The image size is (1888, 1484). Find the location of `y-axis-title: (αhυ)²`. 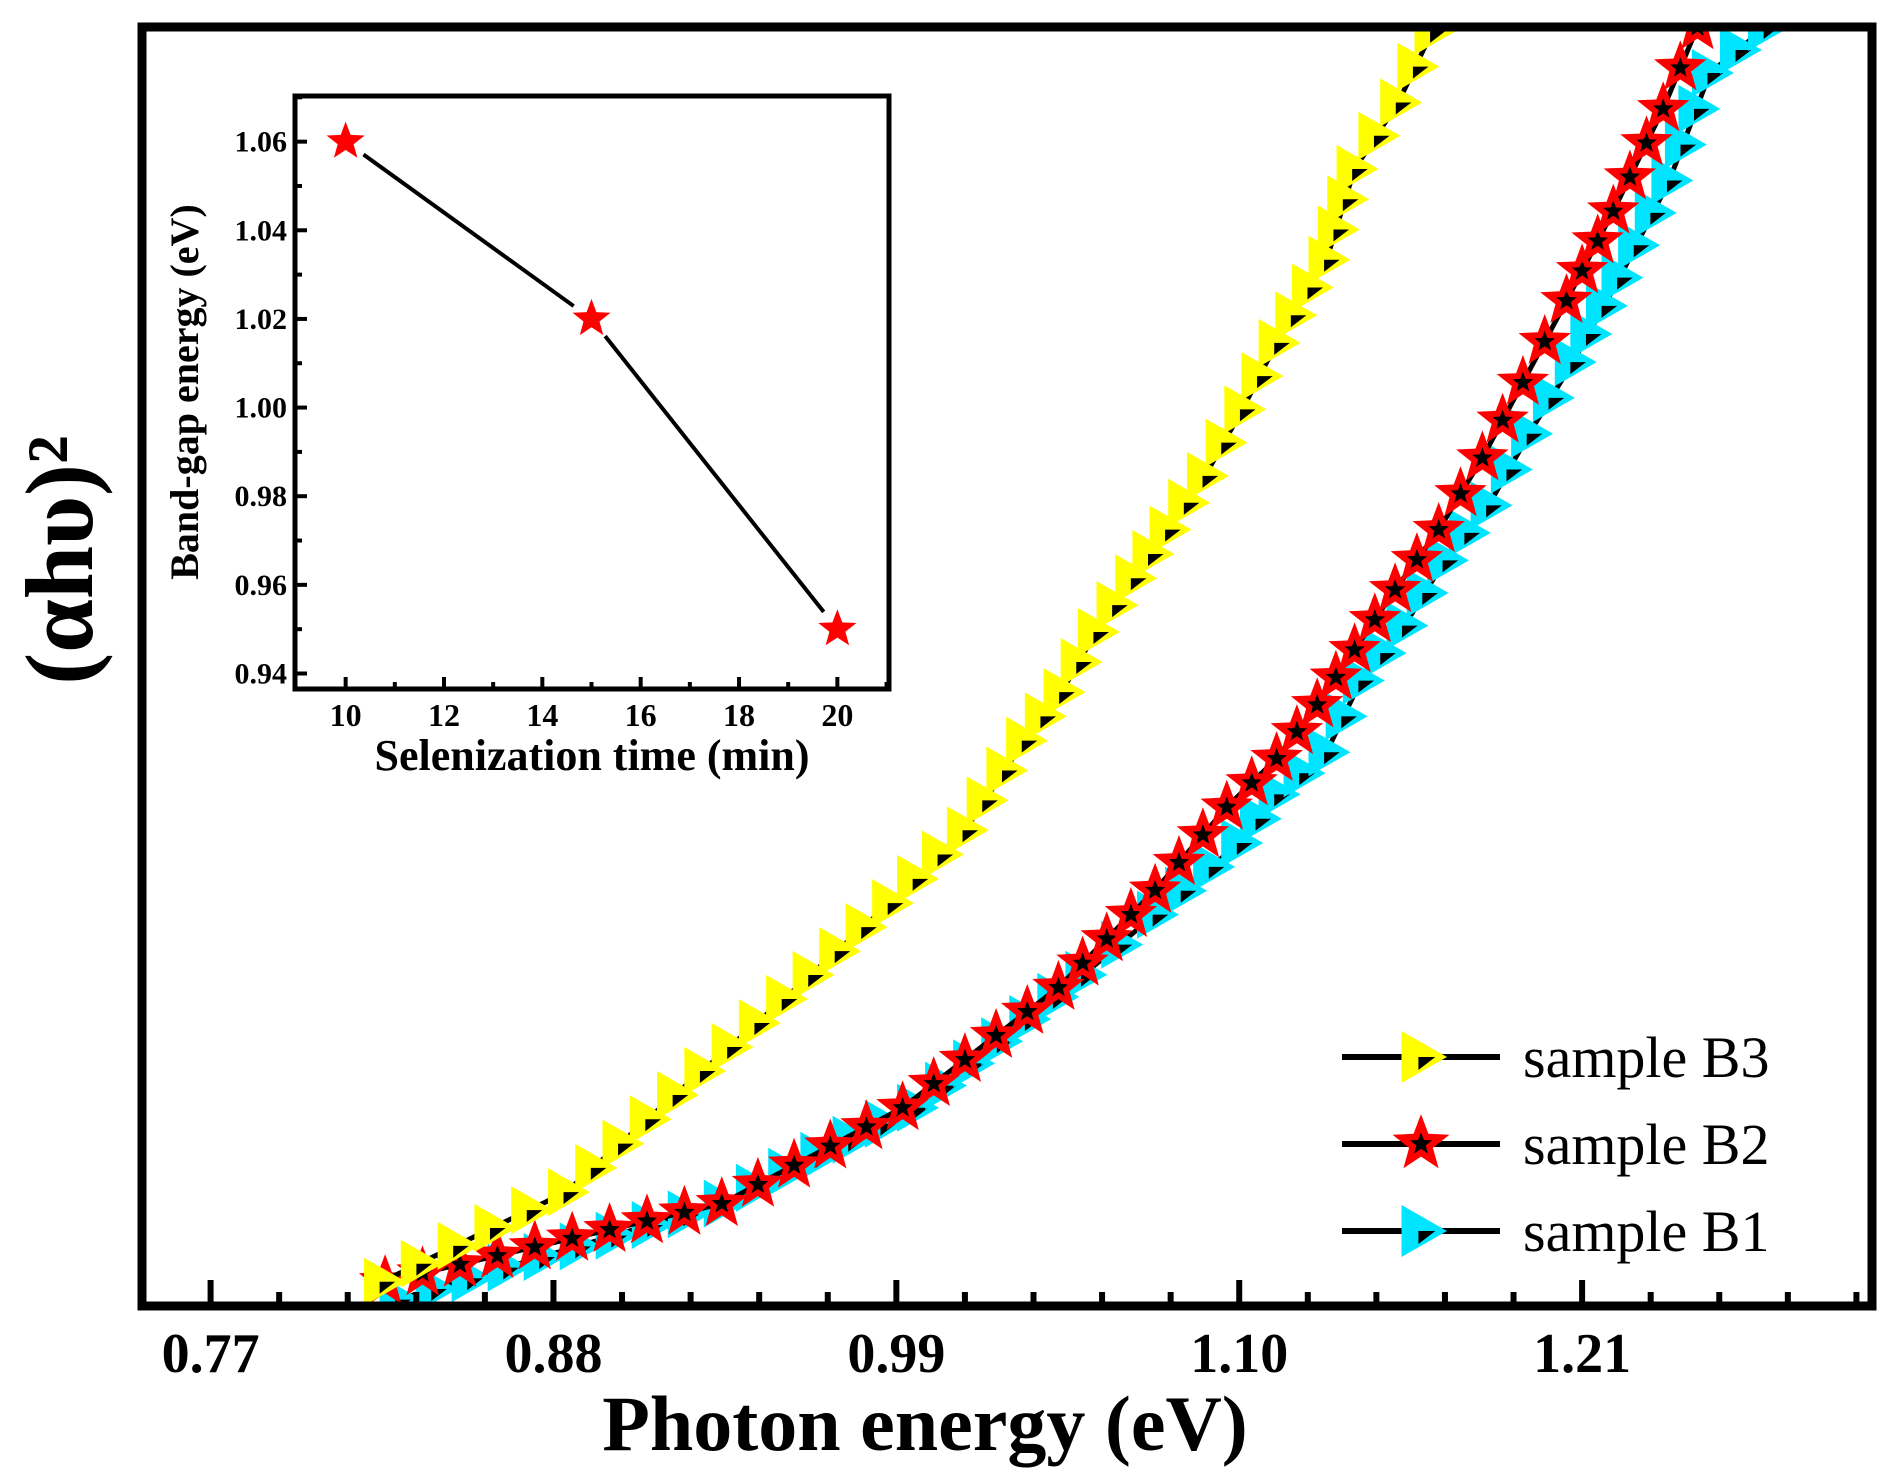

y-axis-title: (αhυ)² is located at coordinates (59, 560).